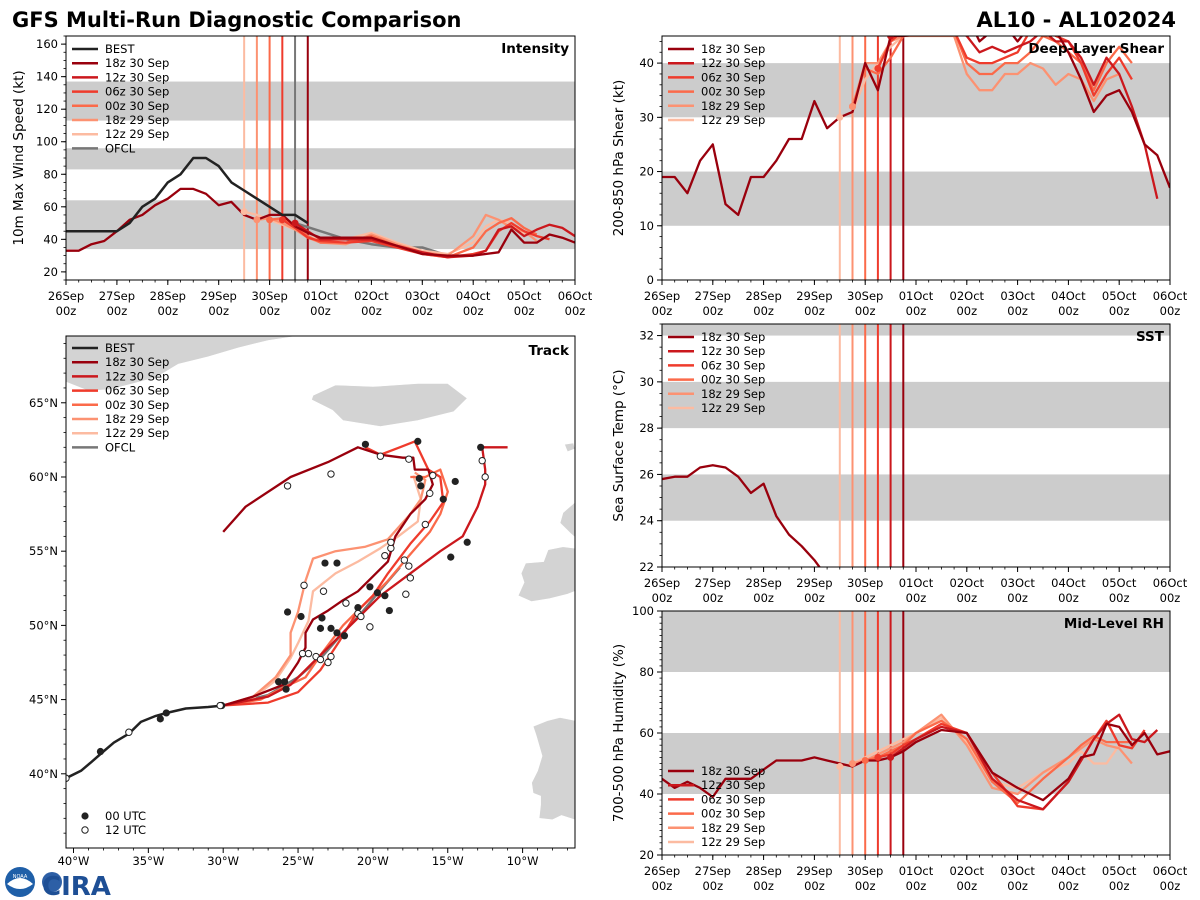 Image resolution: width=1200 pixels, height=900 pixels. What do you see at coordinates (865, 296) in the screenshot?
I see `shear-x-tick-label-day: 30Sep` at bounding box center [865, 296].